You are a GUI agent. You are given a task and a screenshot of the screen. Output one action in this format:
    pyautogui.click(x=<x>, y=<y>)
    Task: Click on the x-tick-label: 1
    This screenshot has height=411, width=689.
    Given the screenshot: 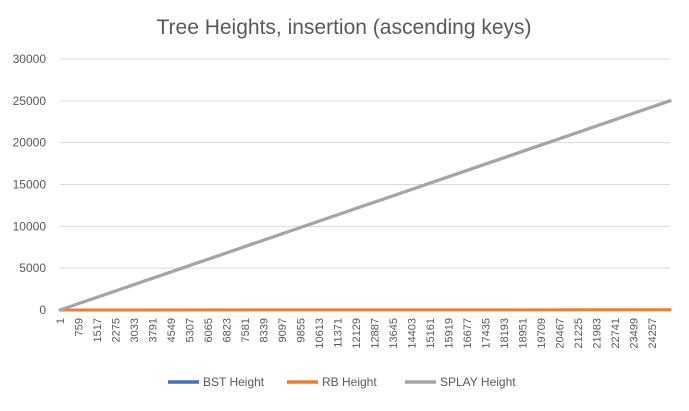 What is the action you would take?
    pyautogui.click(x=61, y=321)
    